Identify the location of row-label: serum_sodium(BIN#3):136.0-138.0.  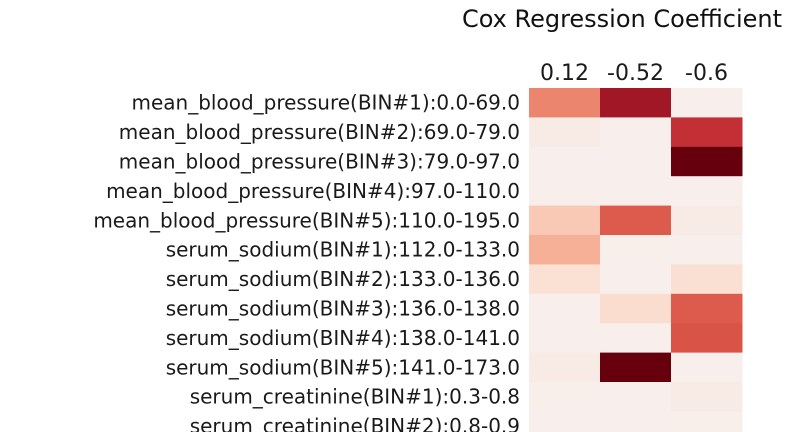
(343, 309).